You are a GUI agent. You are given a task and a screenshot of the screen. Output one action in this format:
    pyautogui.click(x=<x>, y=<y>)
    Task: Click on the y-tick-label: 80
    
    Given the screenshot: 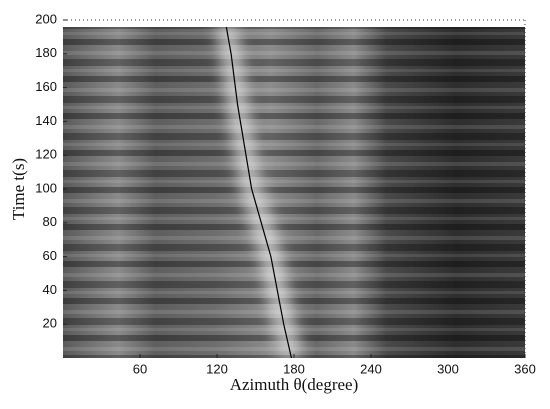 What is the action you would take?
    pyautogui.click(x=50, y=221)
    